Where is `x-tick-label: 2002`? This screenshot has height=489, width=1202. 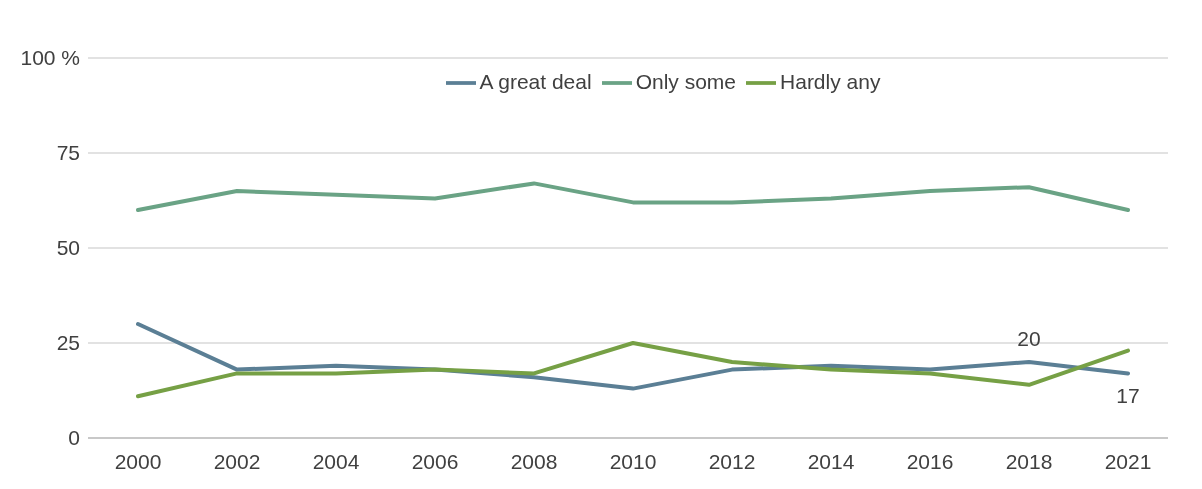 x-tick-label: 2002 is located at coordinates (237, 461).